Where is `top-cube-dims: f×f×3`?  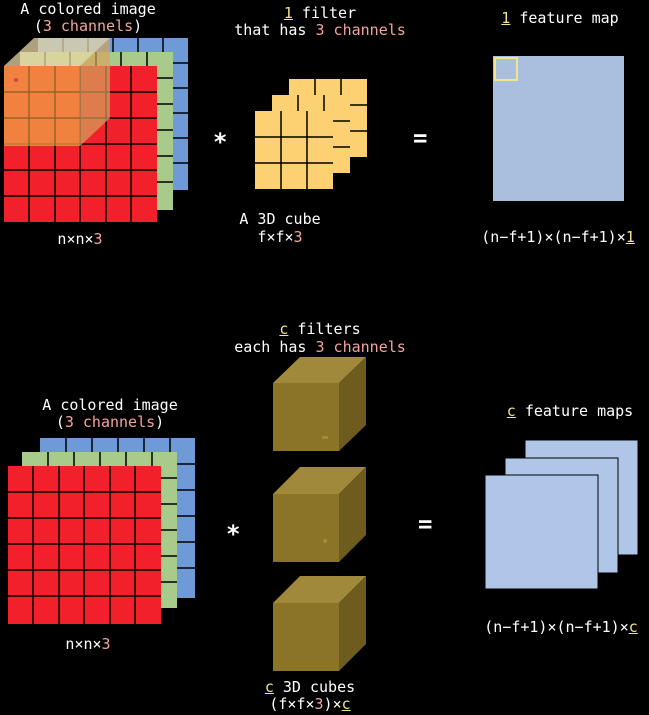 top-cube-dims: f×f×3 is located at coordinates (280, 237).